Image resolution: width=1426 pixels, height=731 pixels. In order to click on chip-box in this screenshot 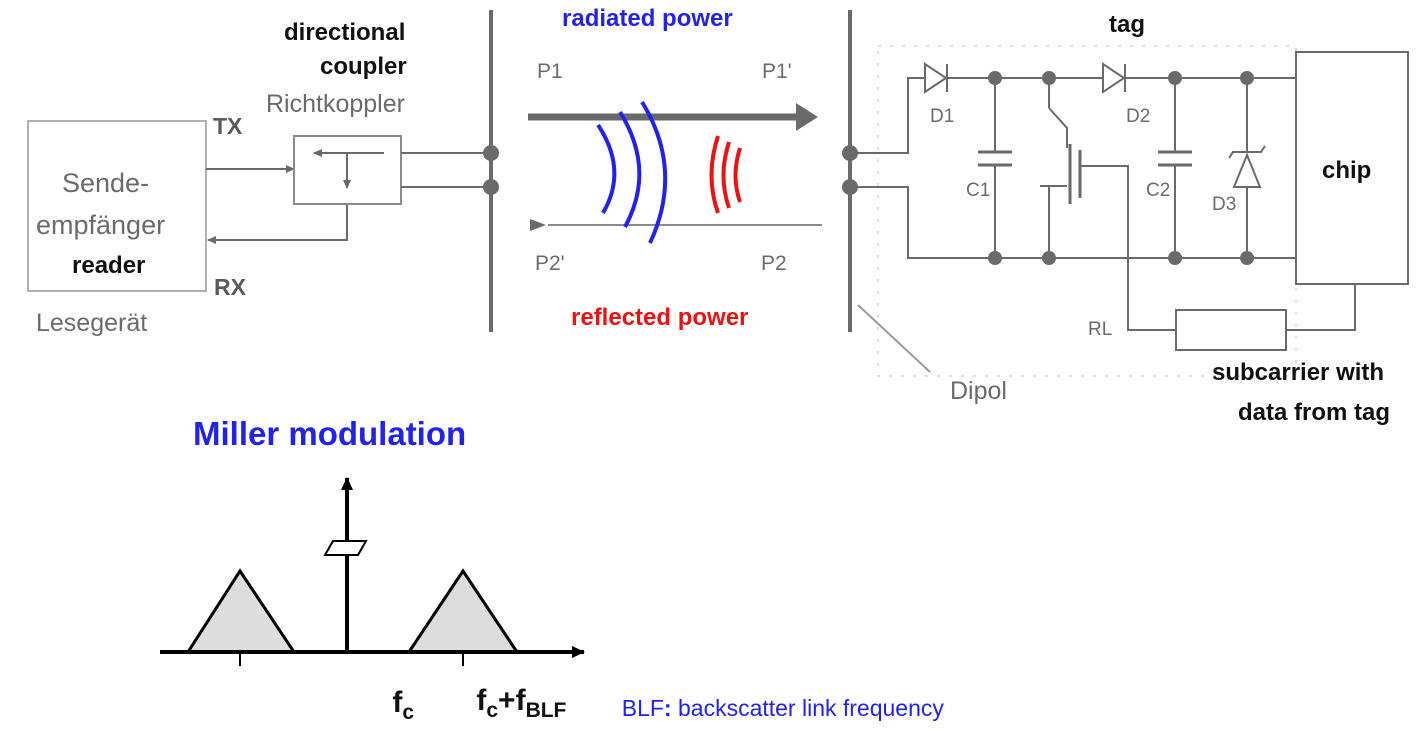, I will do `click(1352, 168)`.